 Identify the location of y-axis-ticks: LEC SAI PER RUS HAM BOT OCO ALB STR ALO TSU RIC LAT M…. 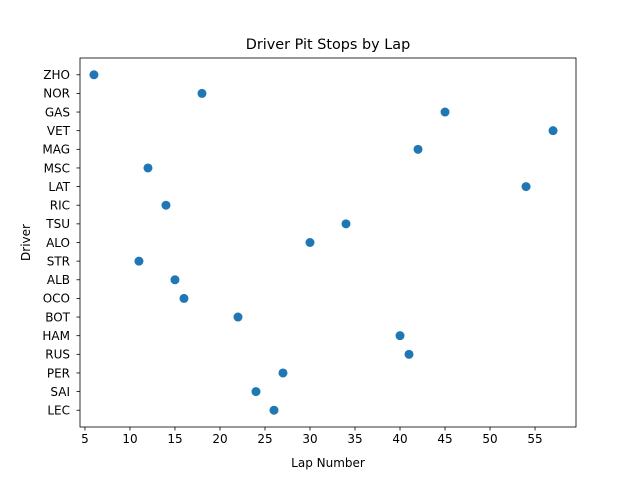
(61, 243).